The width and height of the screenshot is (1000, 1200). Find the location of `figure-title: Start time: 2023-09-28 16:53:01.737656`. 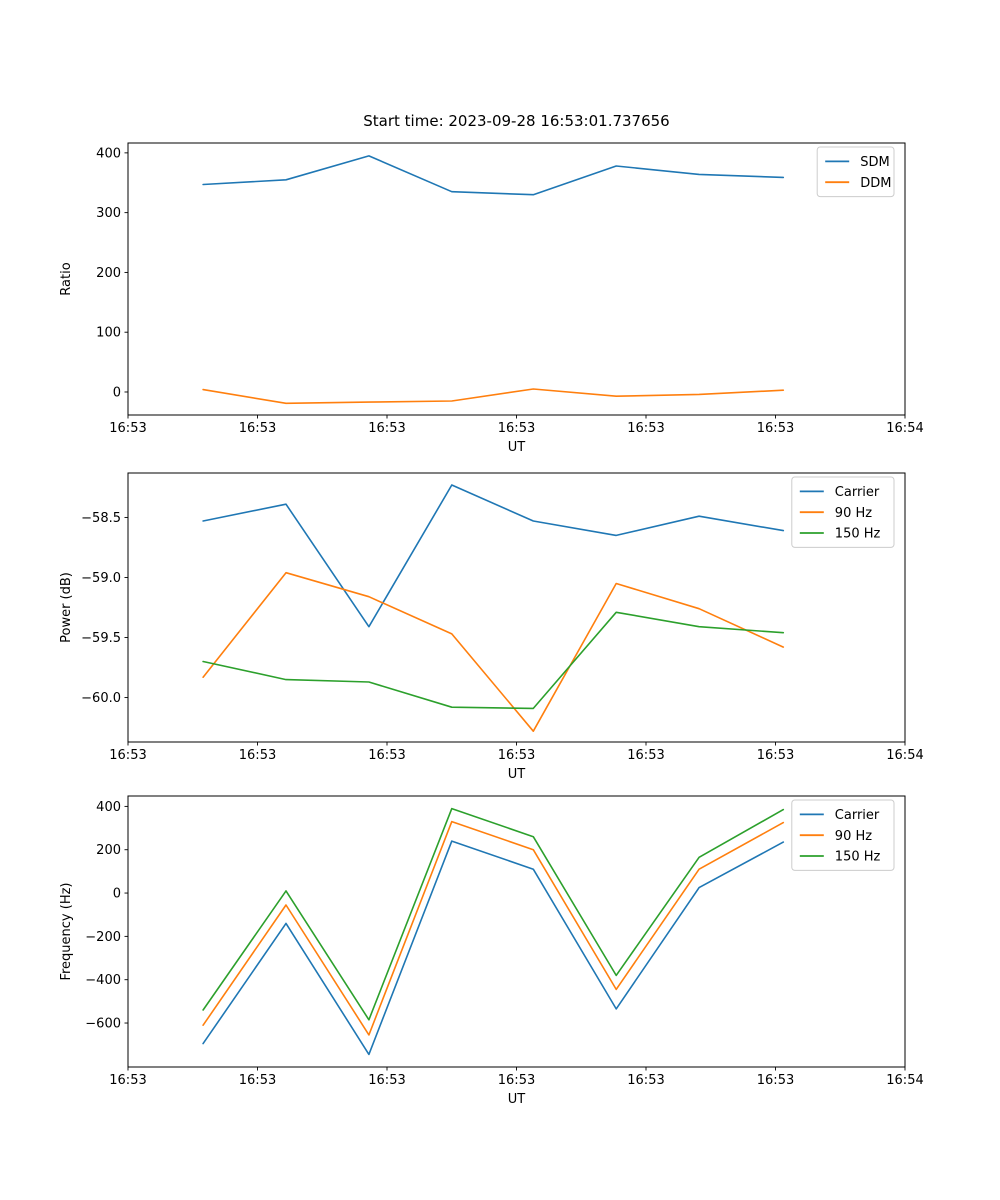

figure-title: Start time: 2023-09-28 16:53:01.737656 is located at coordinates (516, 121).